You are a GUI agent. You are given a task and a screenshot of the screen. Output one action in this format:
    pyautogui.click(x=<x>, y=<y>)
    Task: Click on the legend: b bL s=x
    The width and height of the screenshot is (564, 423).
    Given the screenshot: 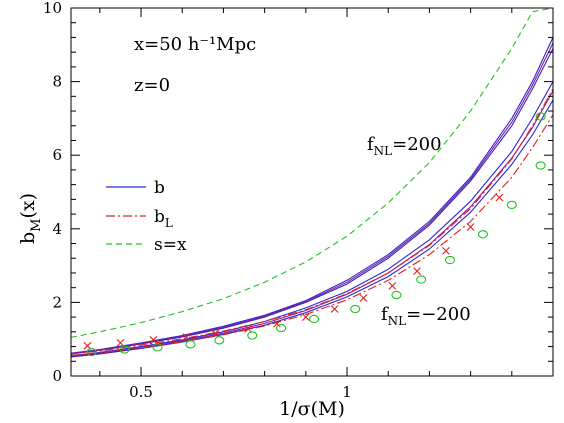 What is the action you would take?
    pyautogui.click(x=146, y=216)
    